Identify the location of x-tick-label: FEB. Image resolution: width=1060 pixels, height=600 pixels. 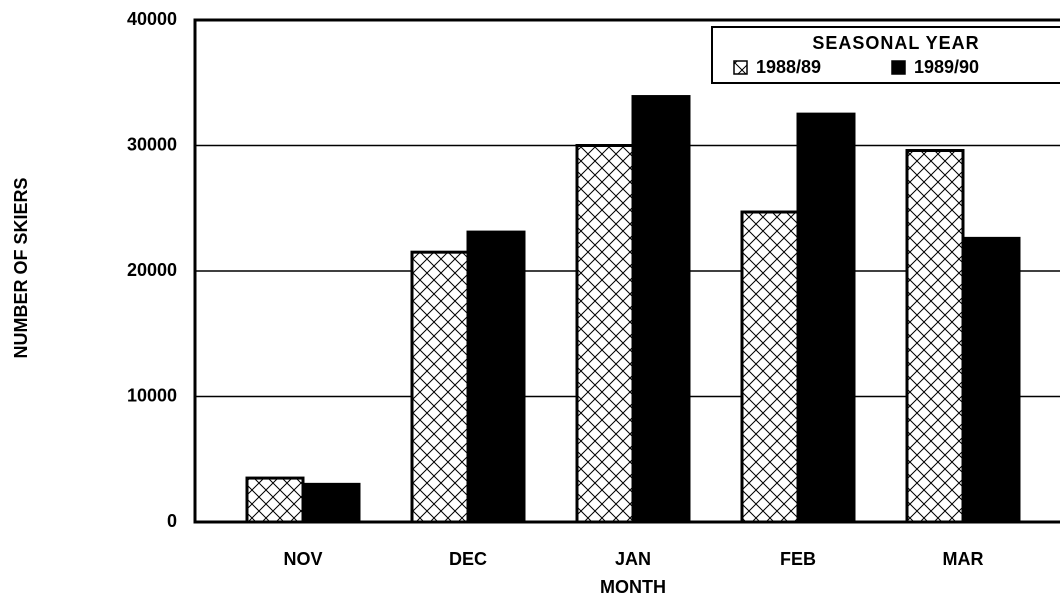
(798, 559).